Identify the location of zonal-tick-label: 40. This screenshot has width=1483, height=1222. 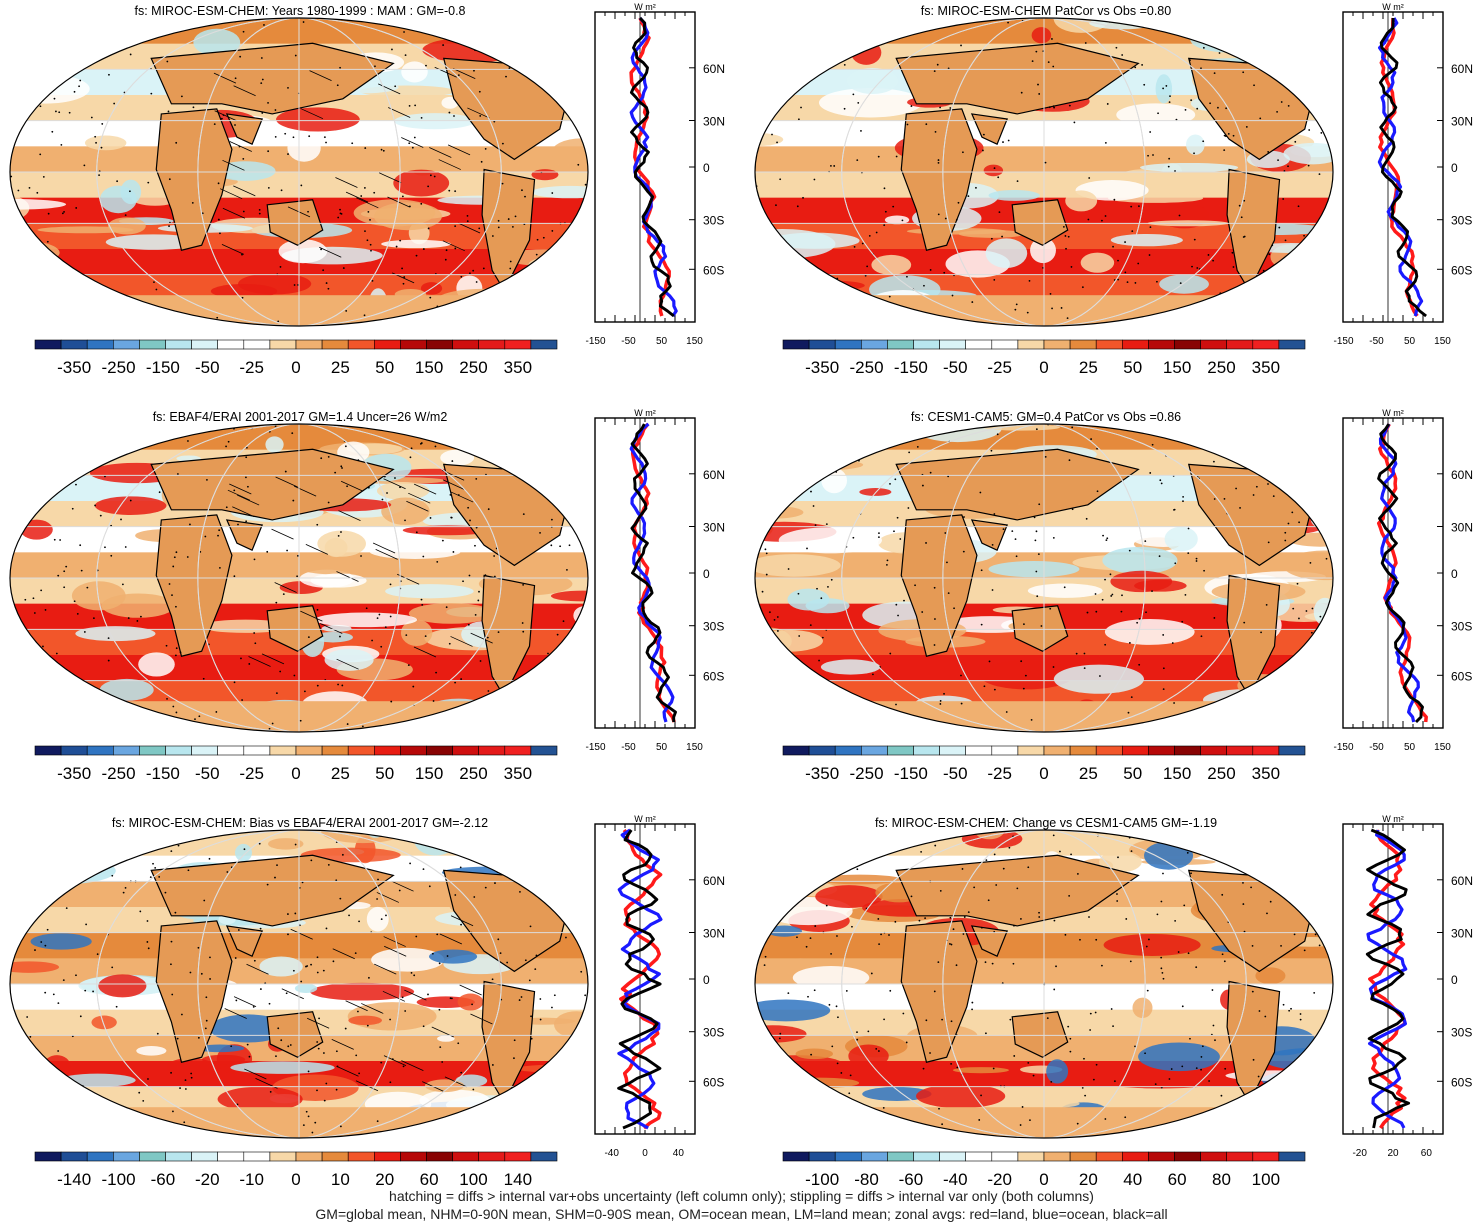
(679, 1153).